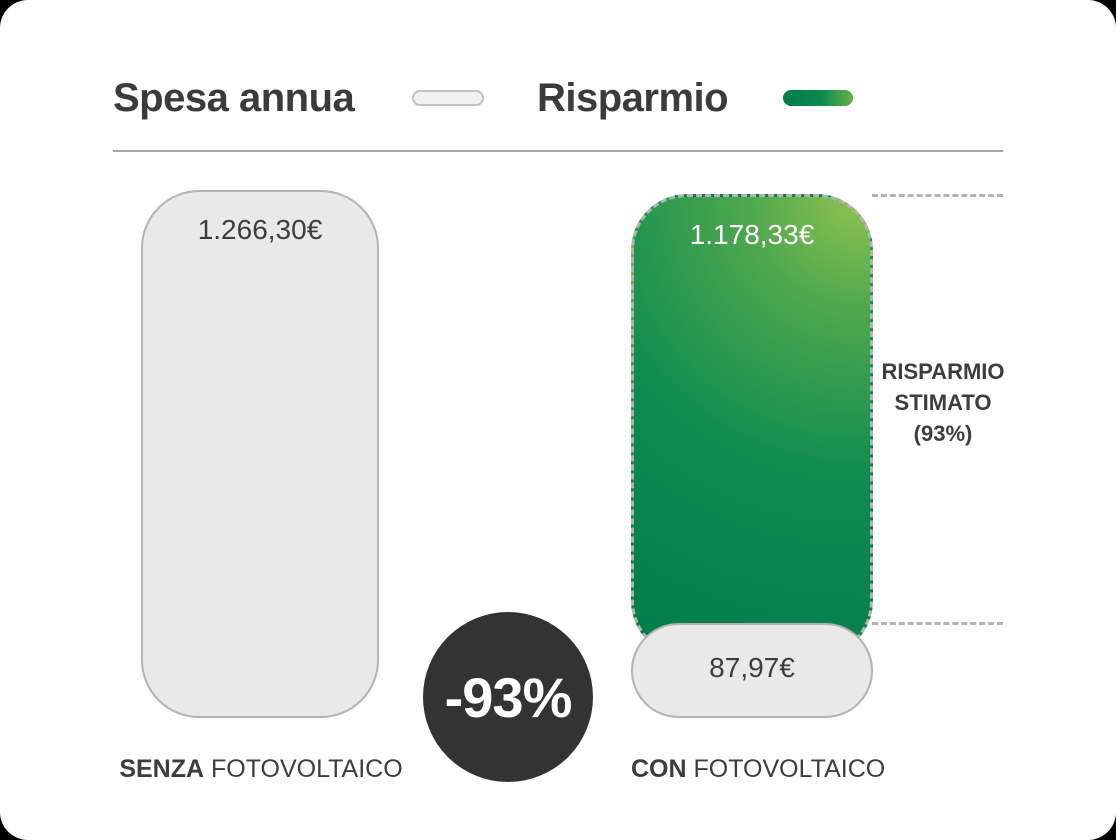 This screenshot has width=1116, height=840. I want to click on category-label-senza-rest: FOTOVOLTAICO, so click(303, 769).